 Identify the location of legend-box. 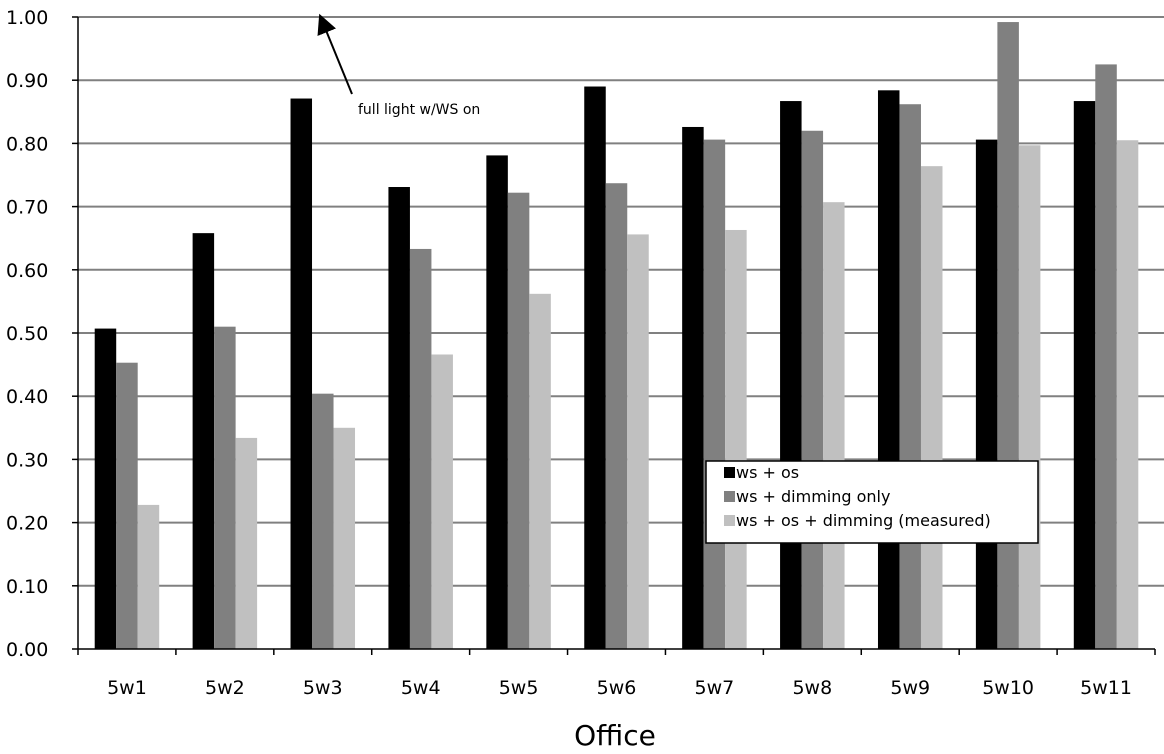
(872, 502).